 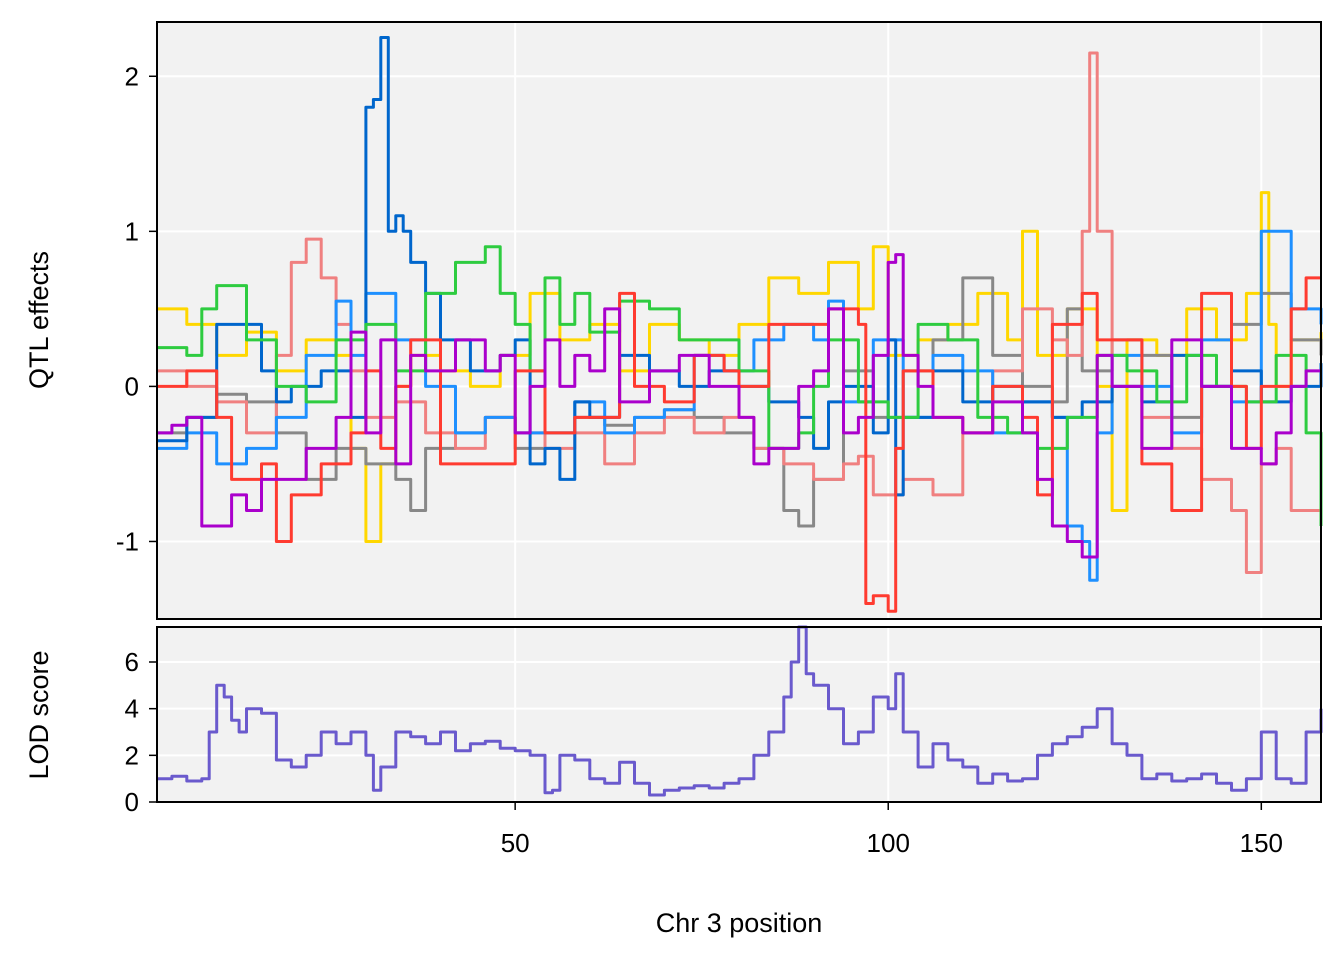 I want to click on y-tick-label: -1, so click(x=127, y=541).